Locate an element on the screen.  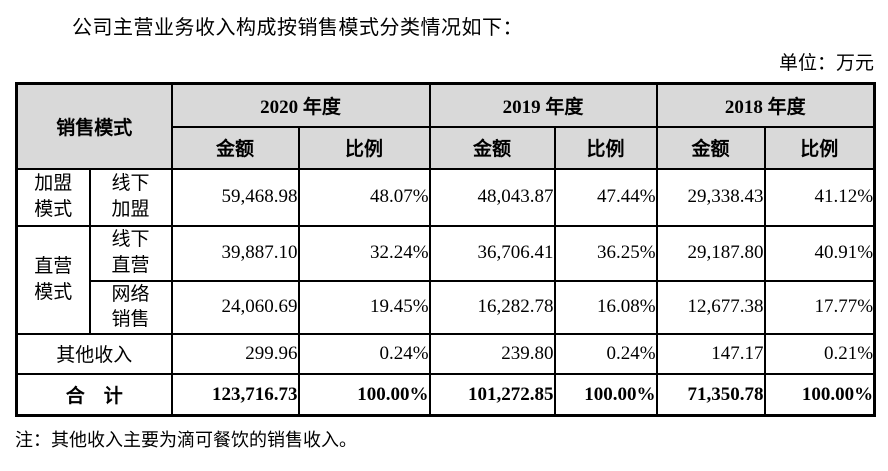
group-cell-direct: 直营 模式 is located at coordinates (53, 279).